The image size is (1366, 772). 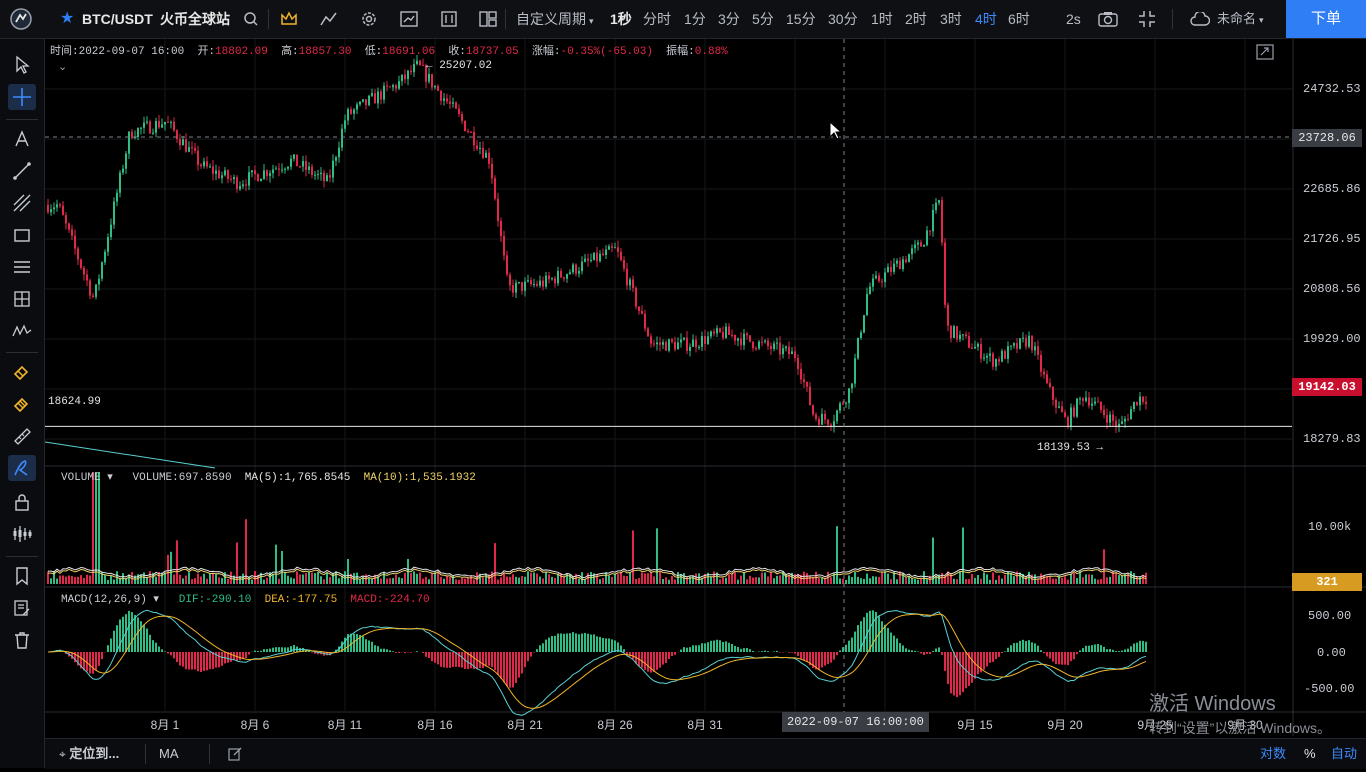 I want to click on interval-3: 3分, so click(x=729, y=19).